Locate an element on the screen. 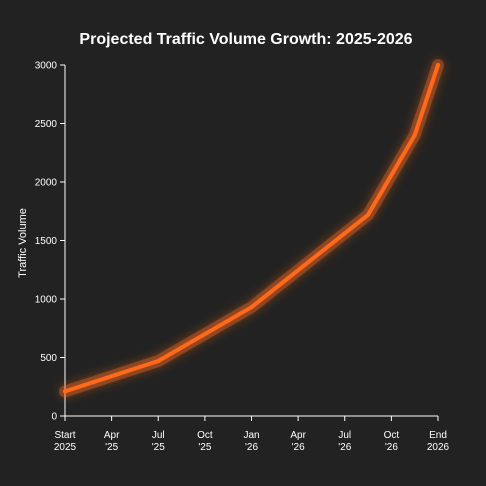 The width and height of the screenshot is (486, 486). x-tick-label-line2: 2026 is located at coordinates (438, 447).